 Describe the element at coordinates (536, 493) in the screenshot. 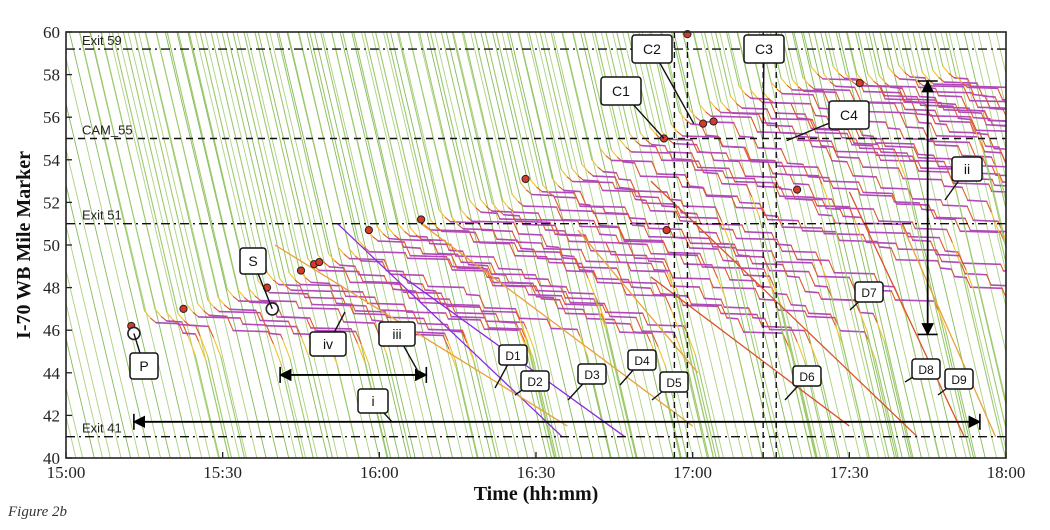

I see `x-axis-title: Time (hh:mm)` at that location.